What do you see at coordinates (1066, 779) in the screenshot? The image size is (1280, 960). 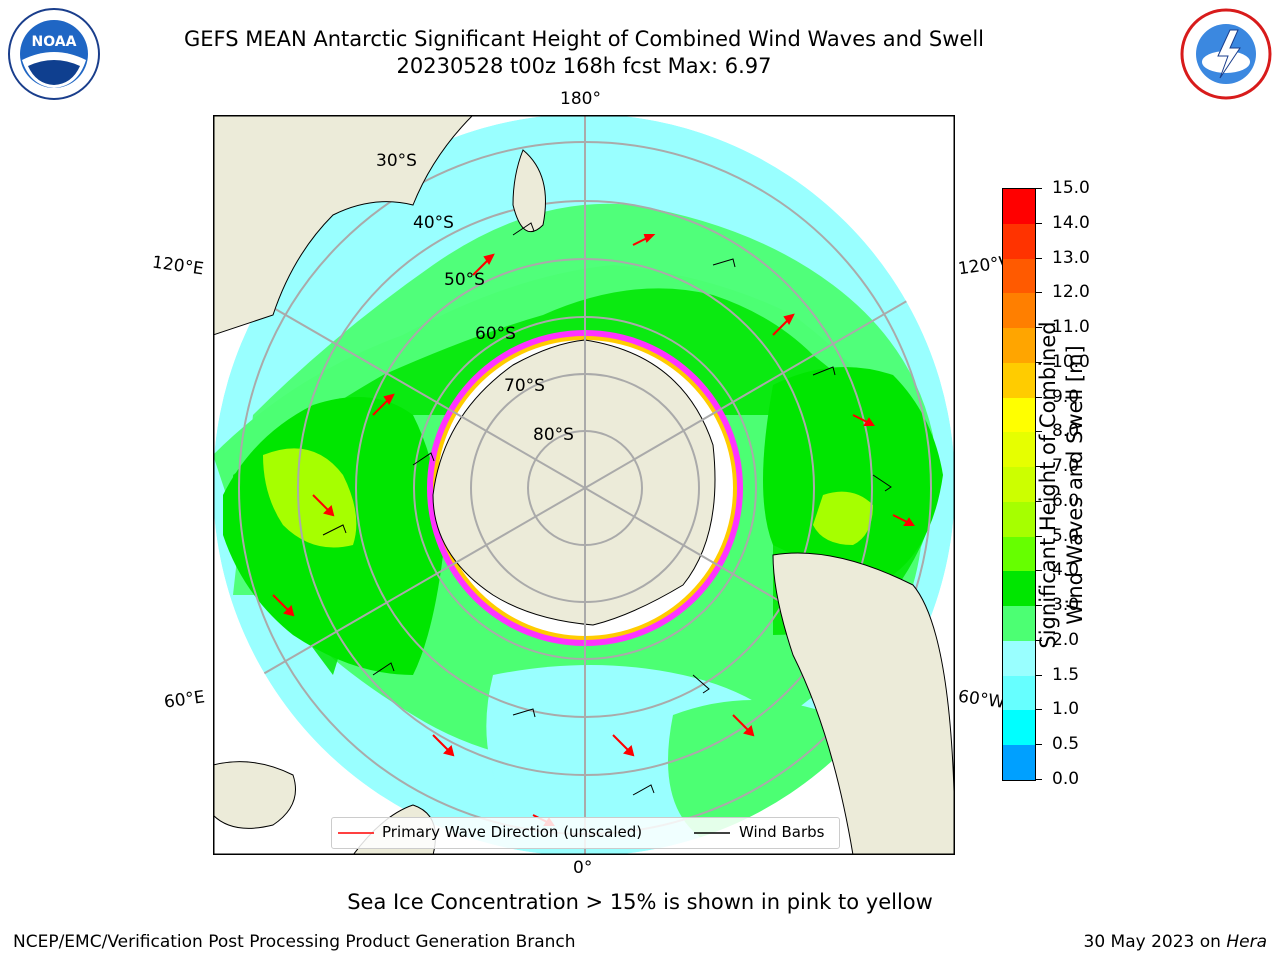 I see `colorbar-tick-label: 0.0` at bounding box center [1066, 779].